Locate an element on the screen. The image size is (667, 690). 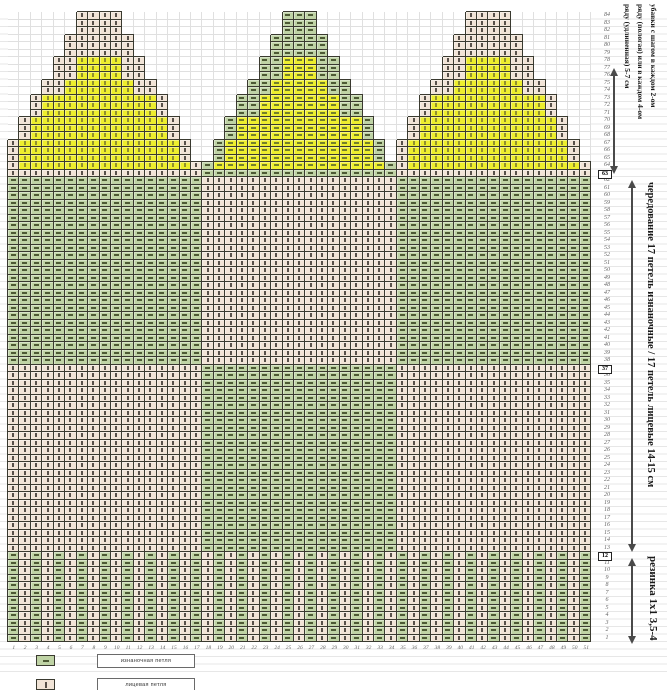
knit-stitch-swatch-icon is located at coordinates (45, 684).